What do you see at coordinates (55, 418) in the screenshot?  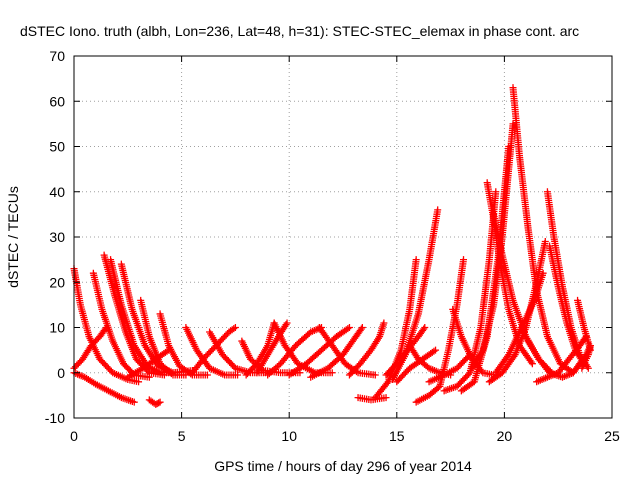 I see `y-tick-label: -10` at bounding box center [55, 418].